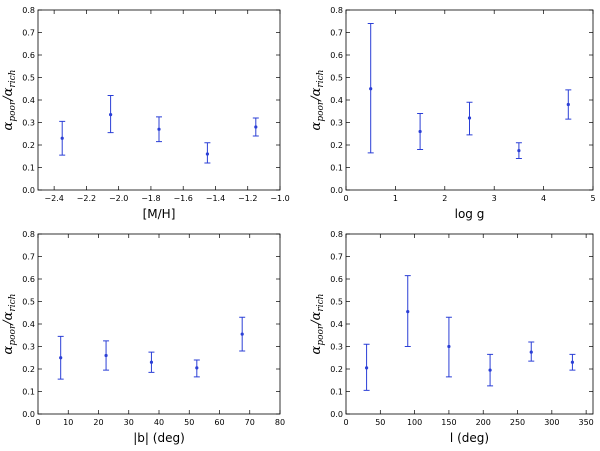 The image size is (600, 451). What do you see at coordinates (28, 10) in the screenshot?
I see `metallicity-ytick-label: 0.8` at bounding box center [28, 10].